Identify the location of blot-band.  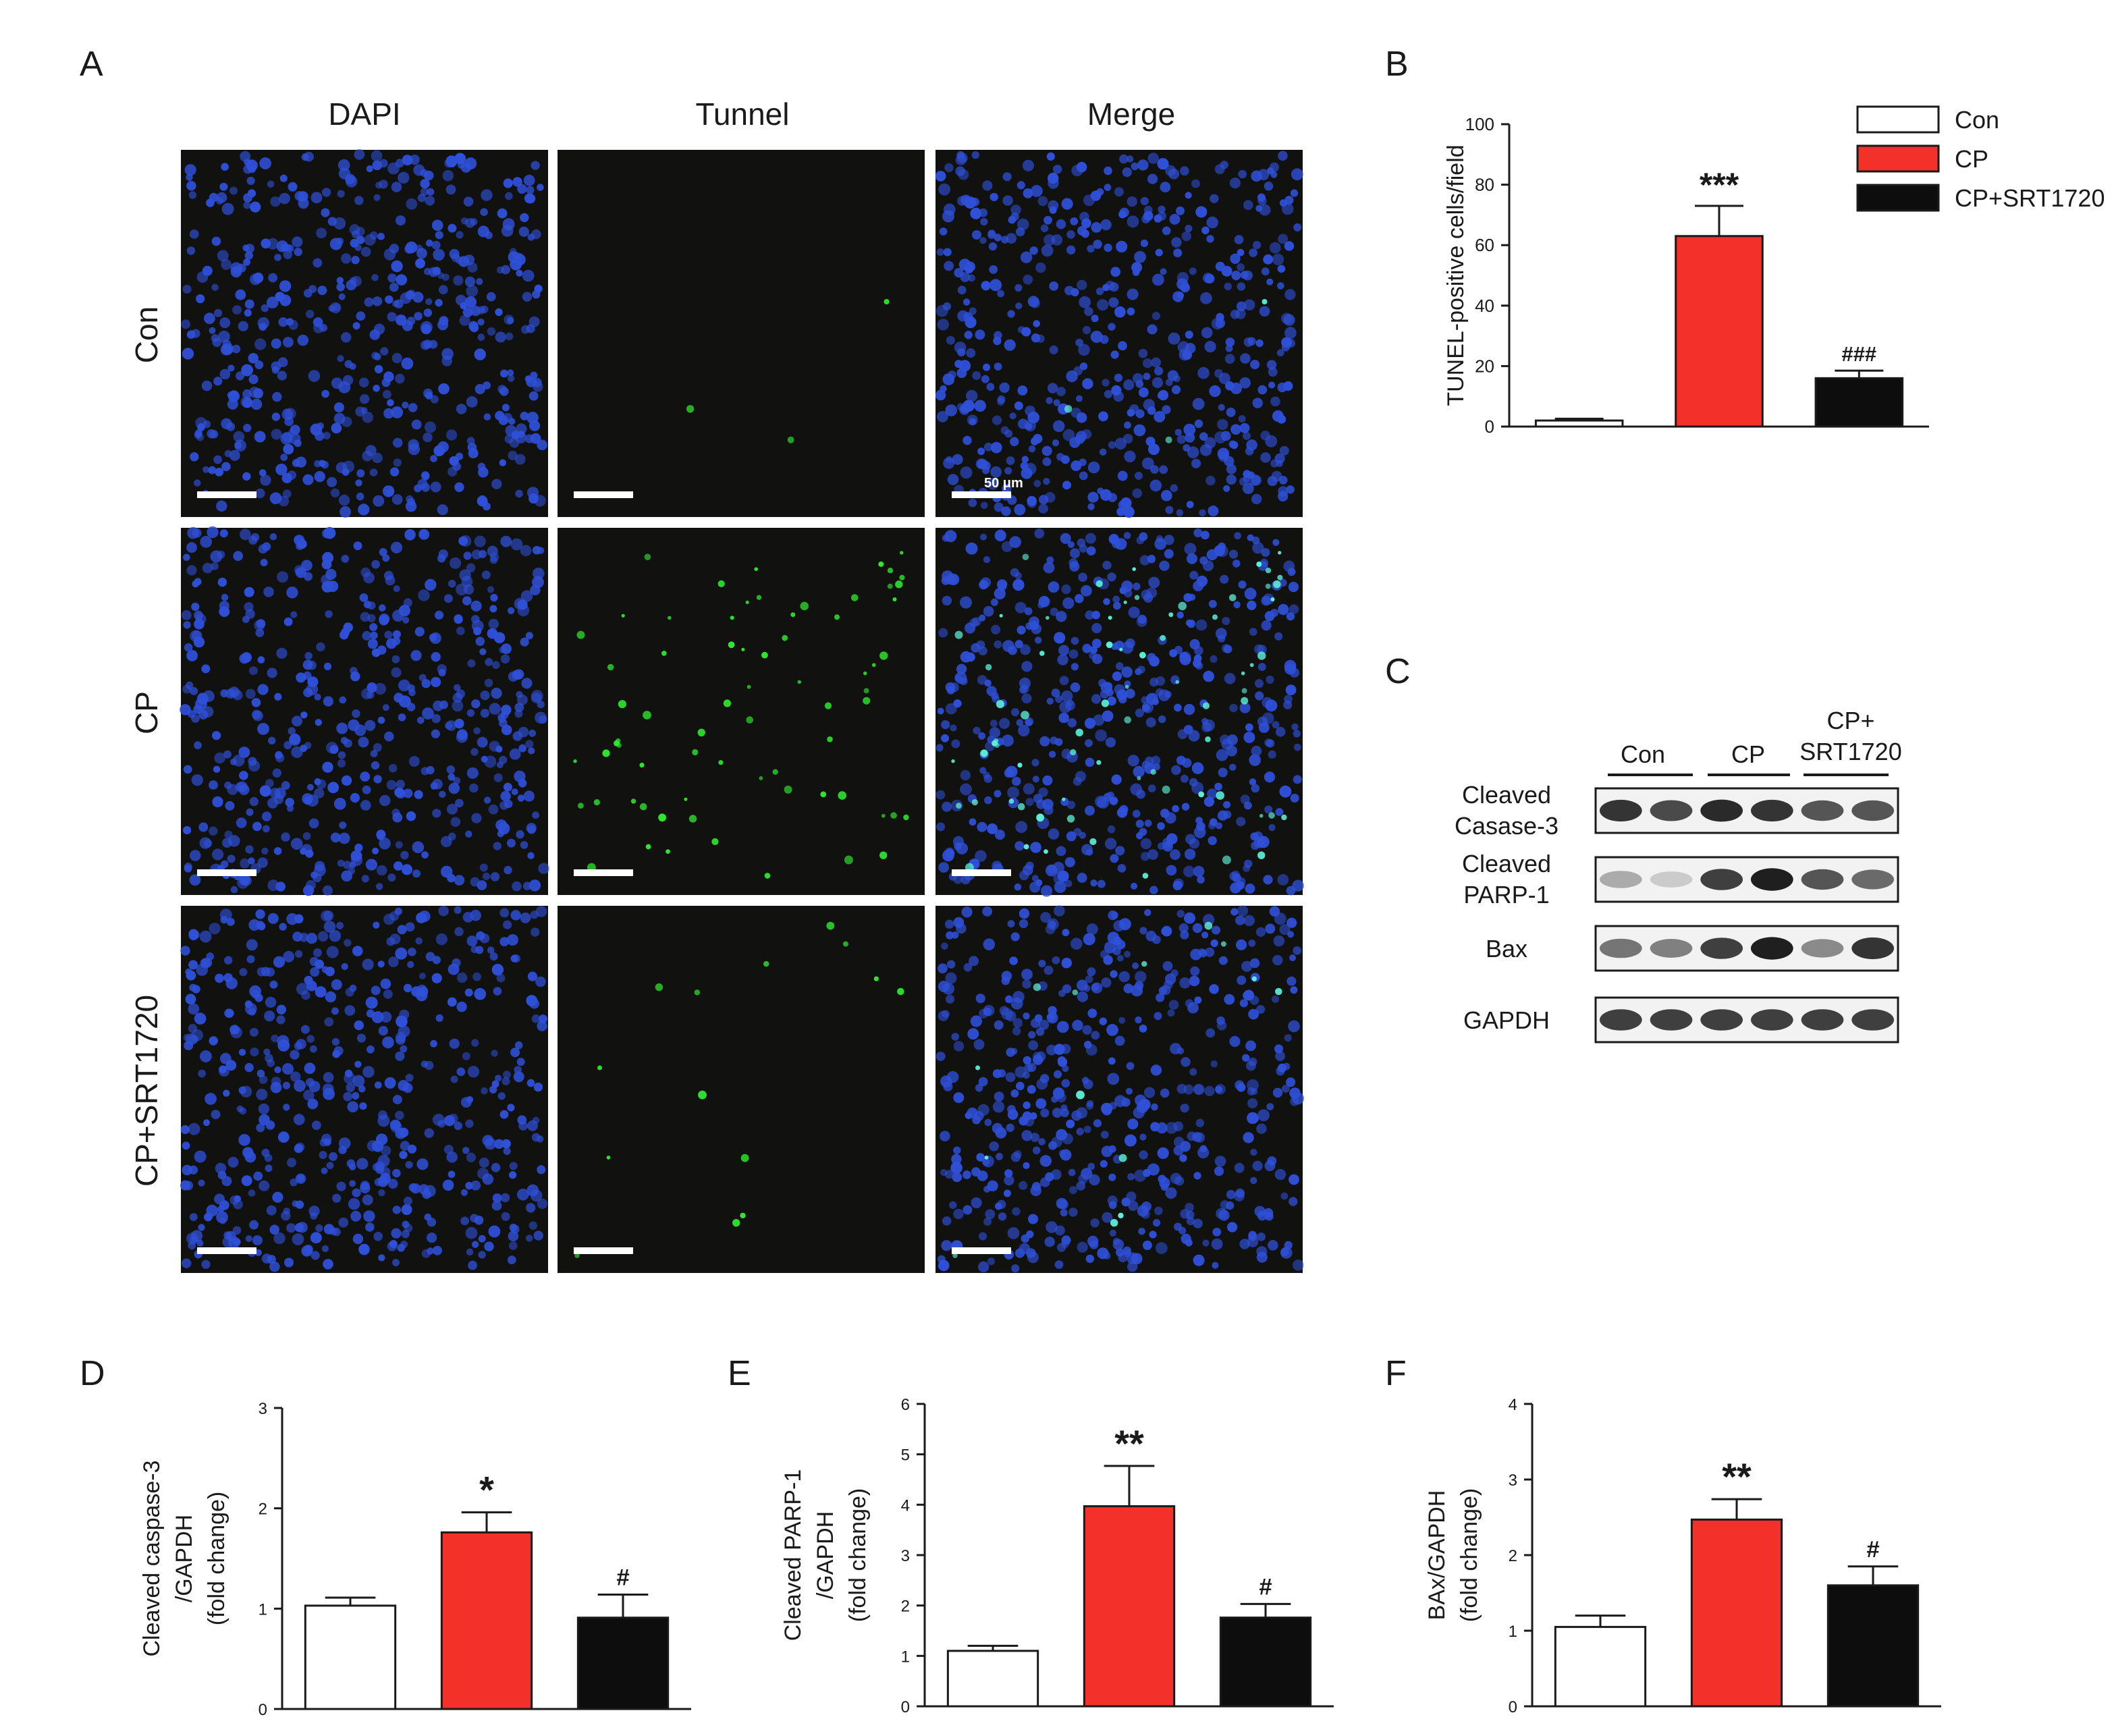
(1671, 880).